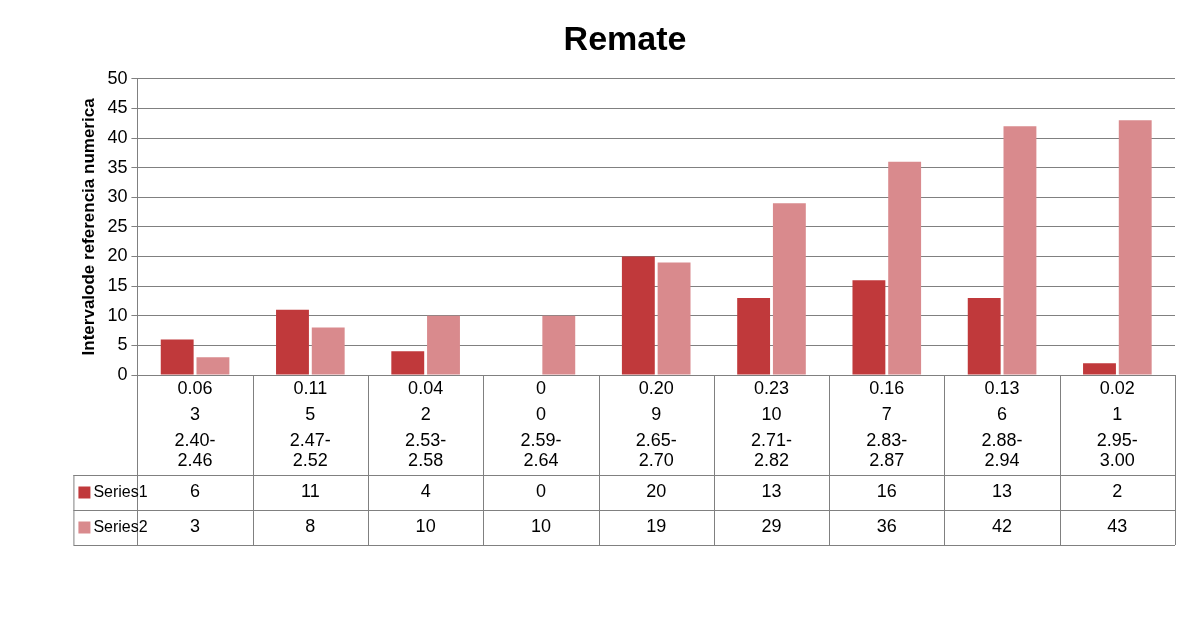  Describe the element at coordinates (310, 526) in the screenshot. I see `data-label: 8` at that location.